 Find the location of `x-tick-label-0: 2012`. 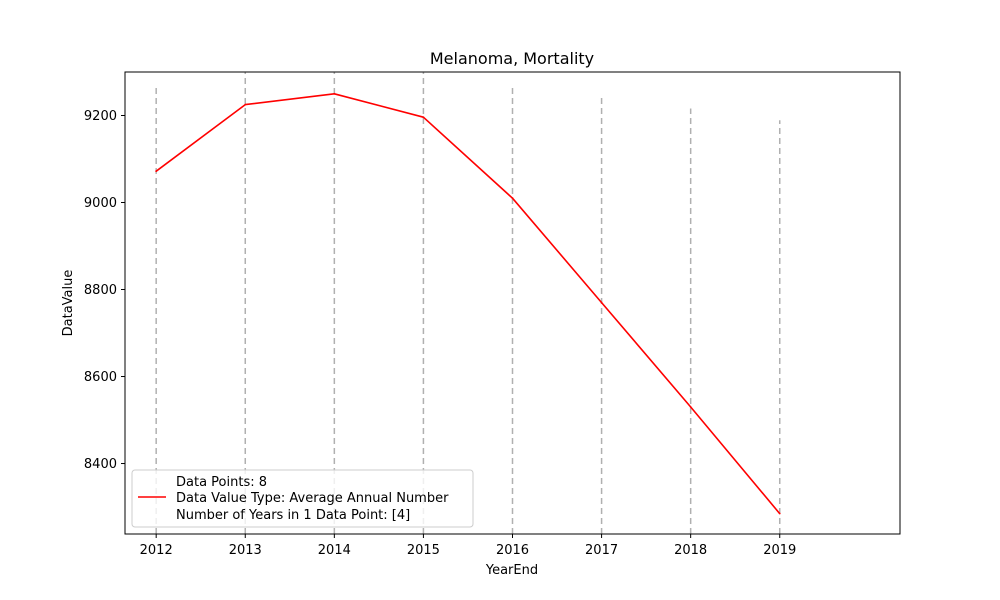

x-tick-label-0: 2012 is located at coordinates (156, 550).